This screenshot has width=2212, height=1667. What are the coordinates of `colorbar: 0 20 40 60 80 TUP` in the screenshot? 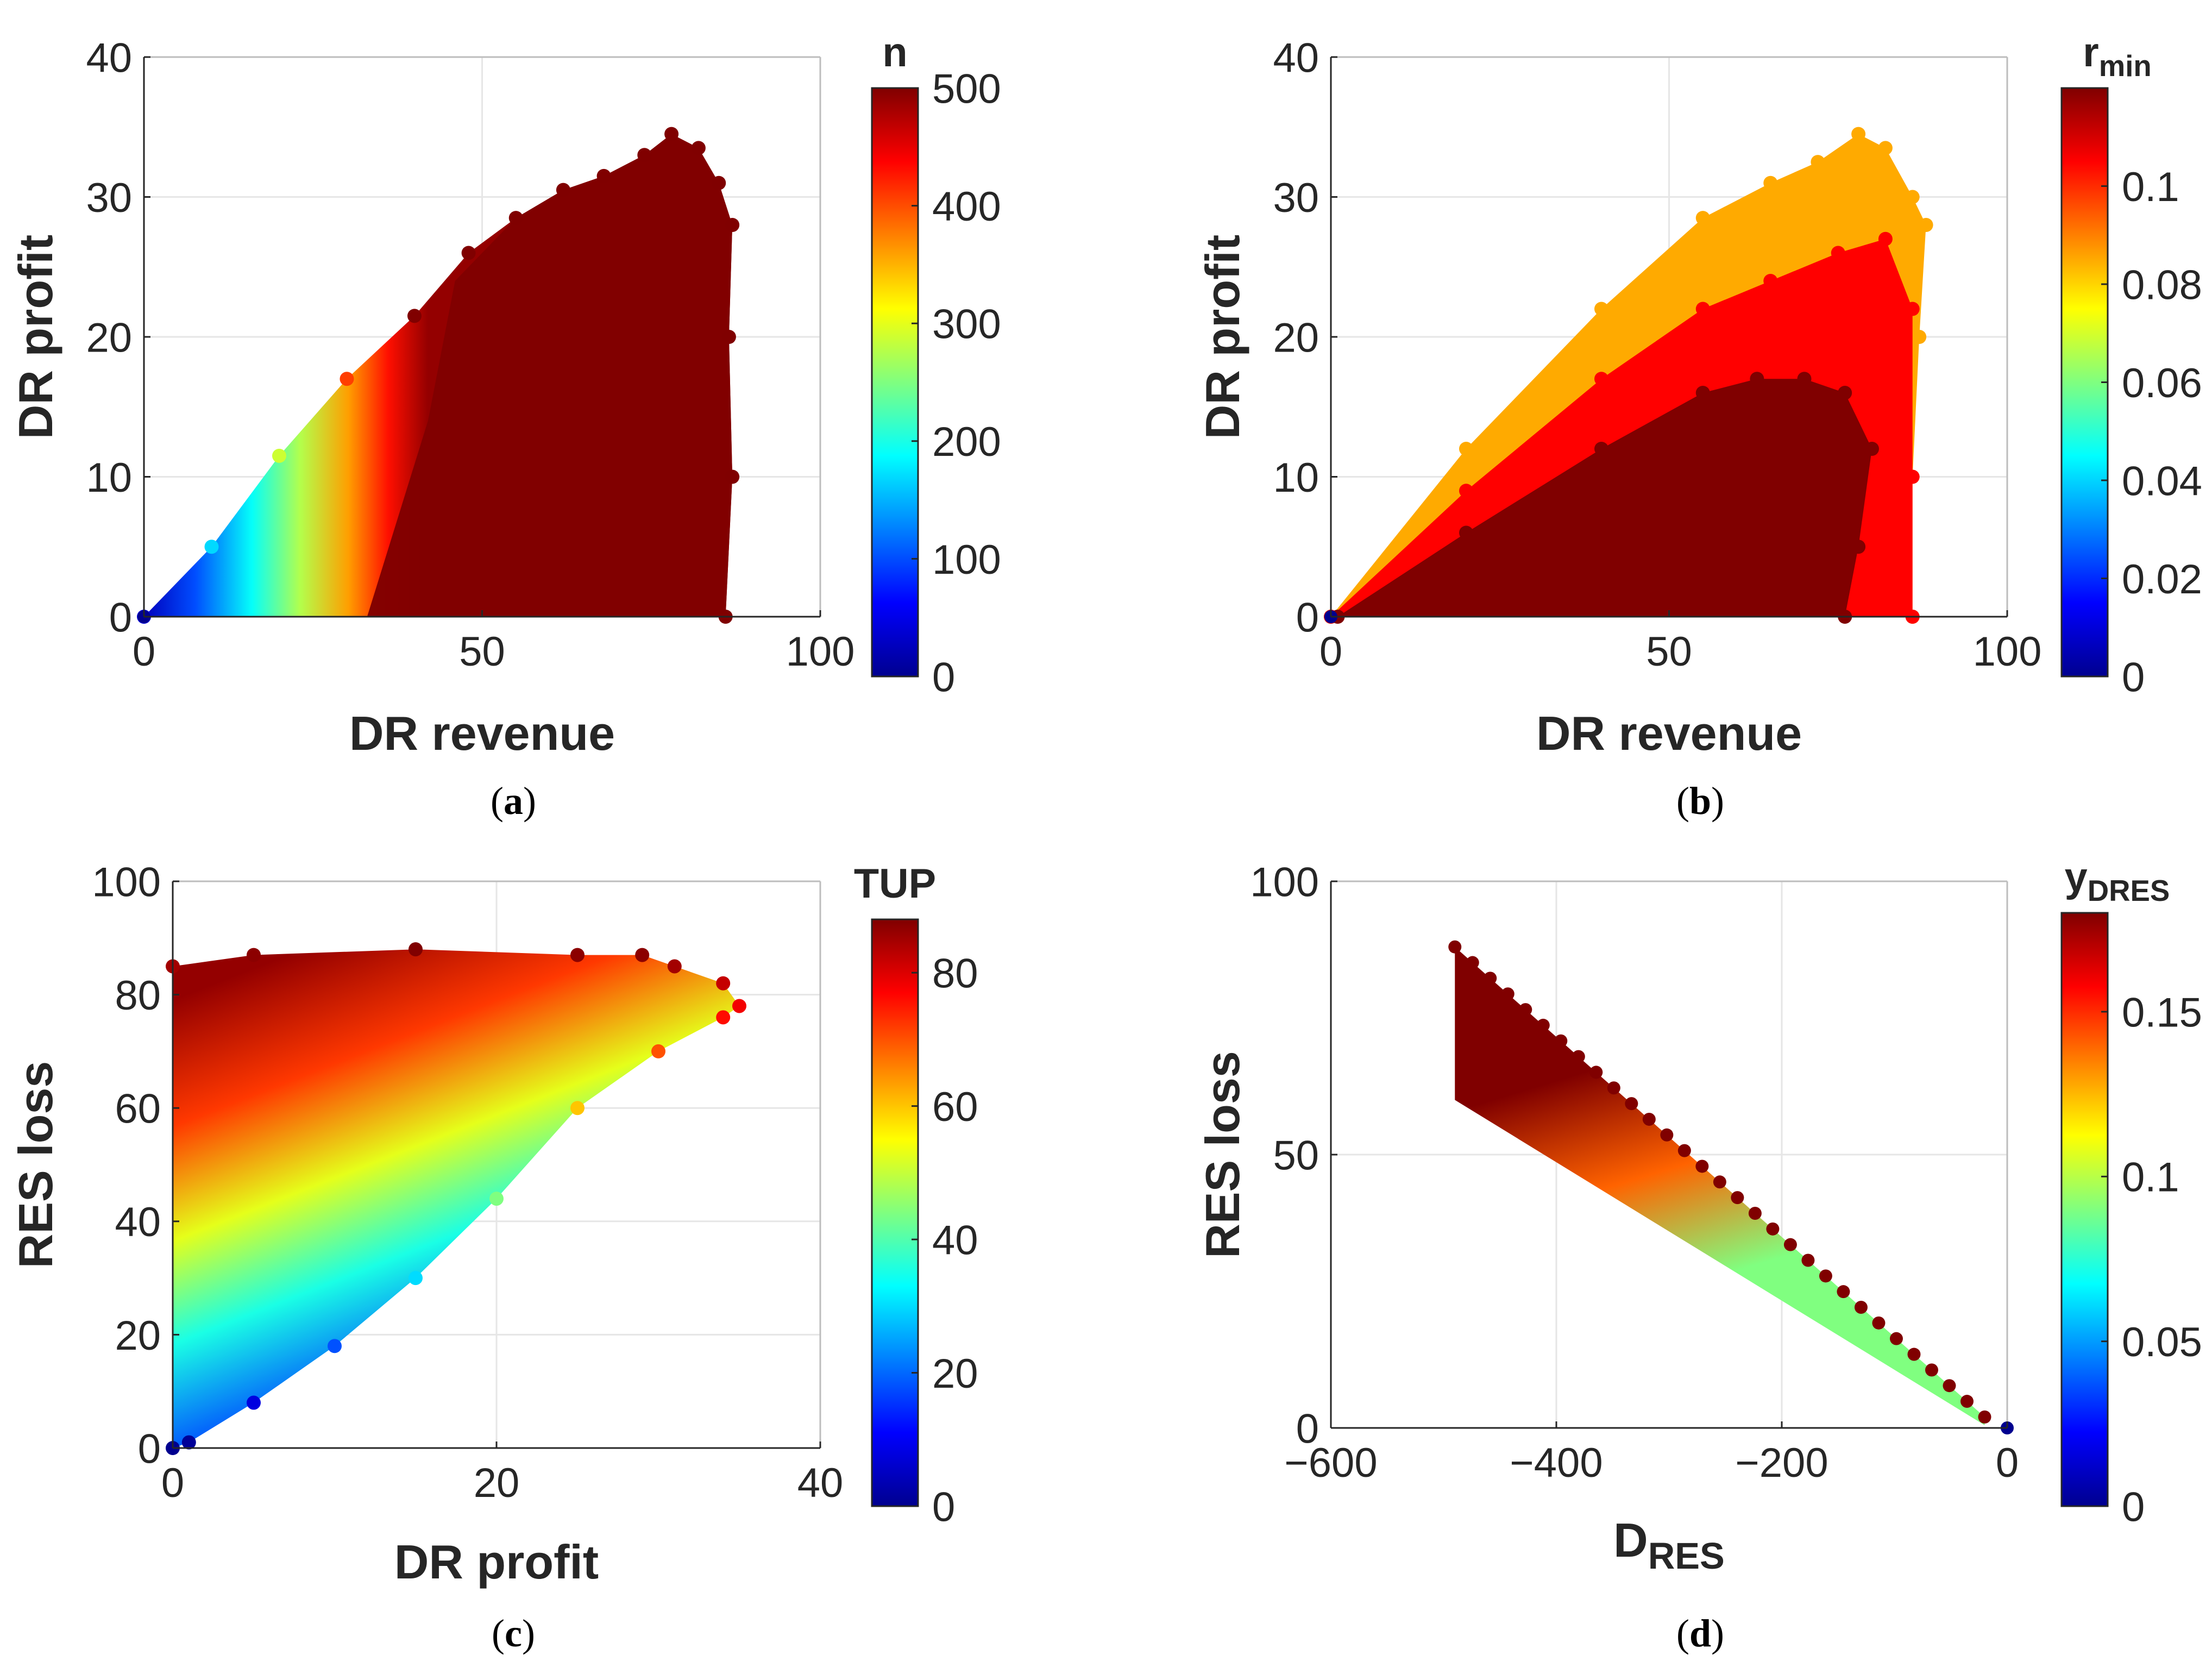 It's located at (916, 1195).